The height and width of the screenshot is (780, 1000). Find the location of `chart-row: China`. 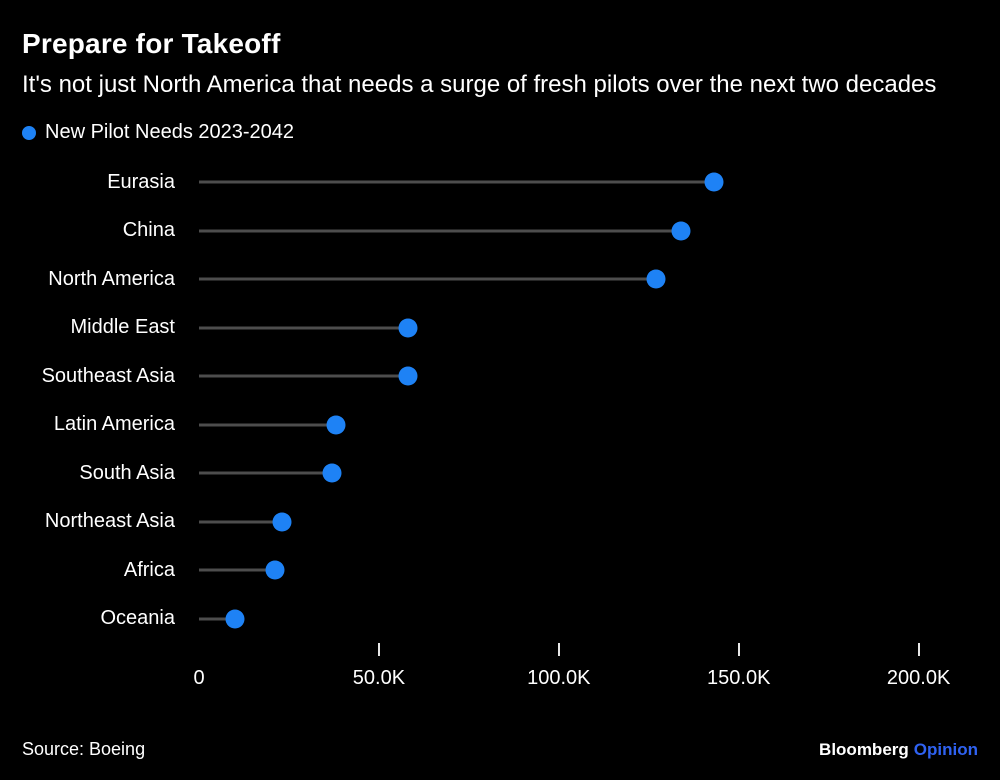

chart-row: China is located at coordinates (500, 231).